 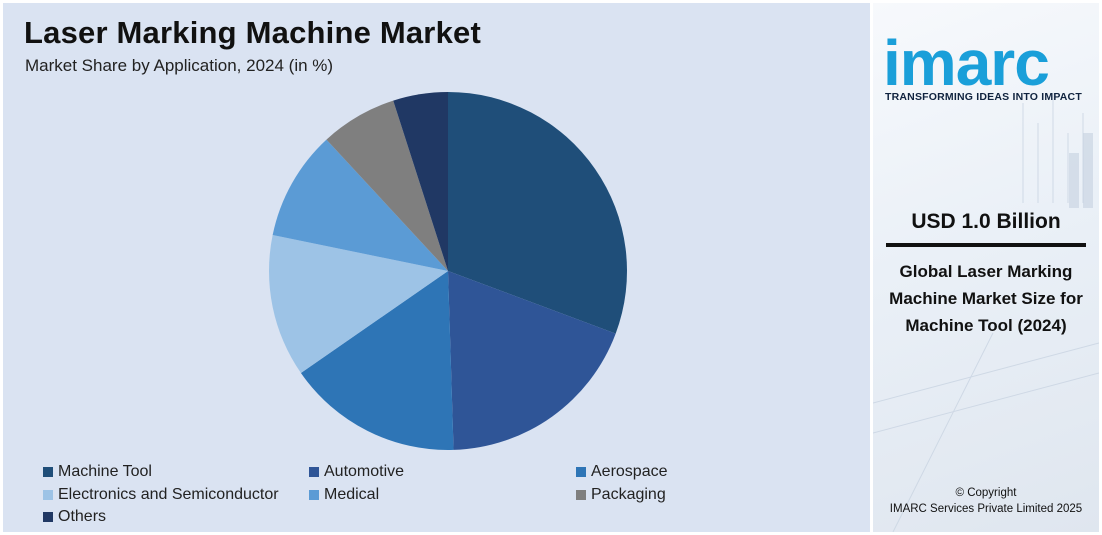 I want to click on pie-slice-electronics-and-semiconductor, so click(x=358, y=304).